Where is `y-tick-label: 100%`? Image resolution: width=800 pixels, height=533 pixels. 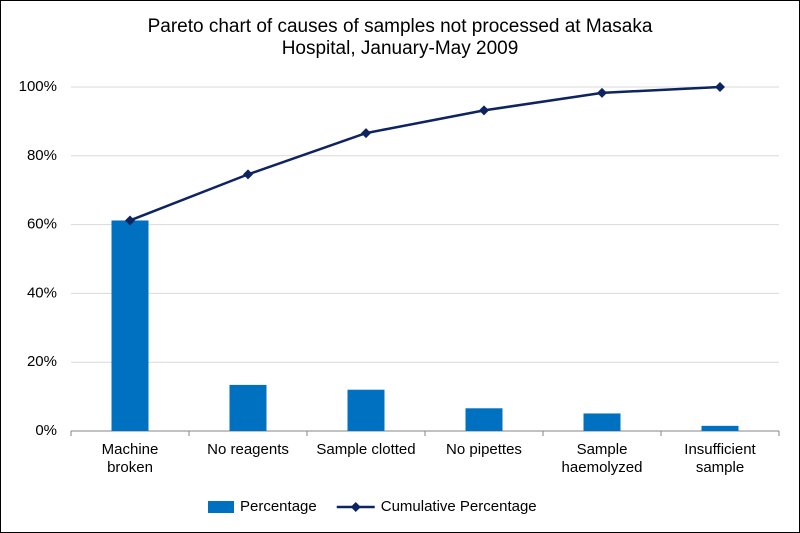 y-tick-label: 100% is located at coordinates (38, 86).